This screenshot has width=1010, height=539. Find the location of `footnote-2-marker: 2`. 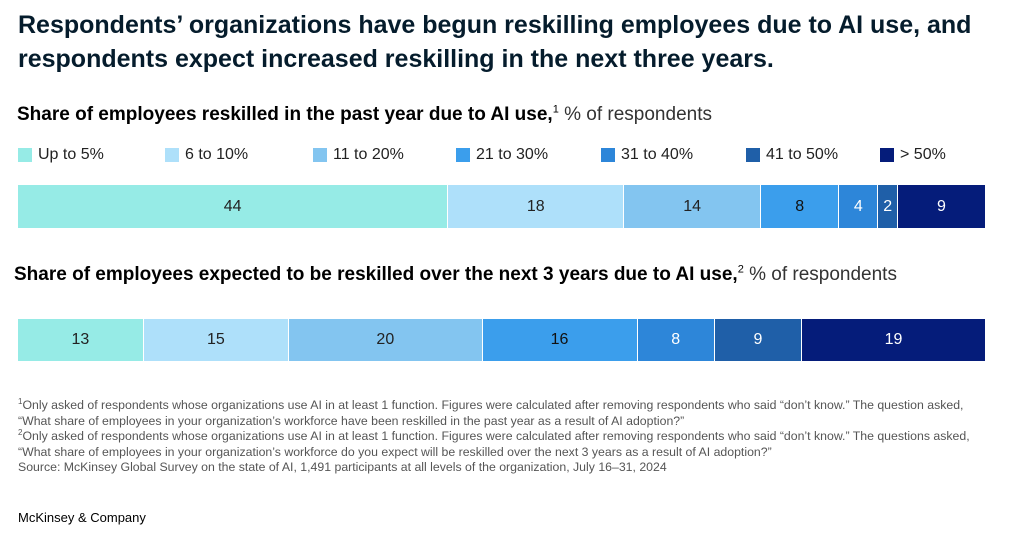

footnote-2-marker: 2 is located at coordinates (20, 432).